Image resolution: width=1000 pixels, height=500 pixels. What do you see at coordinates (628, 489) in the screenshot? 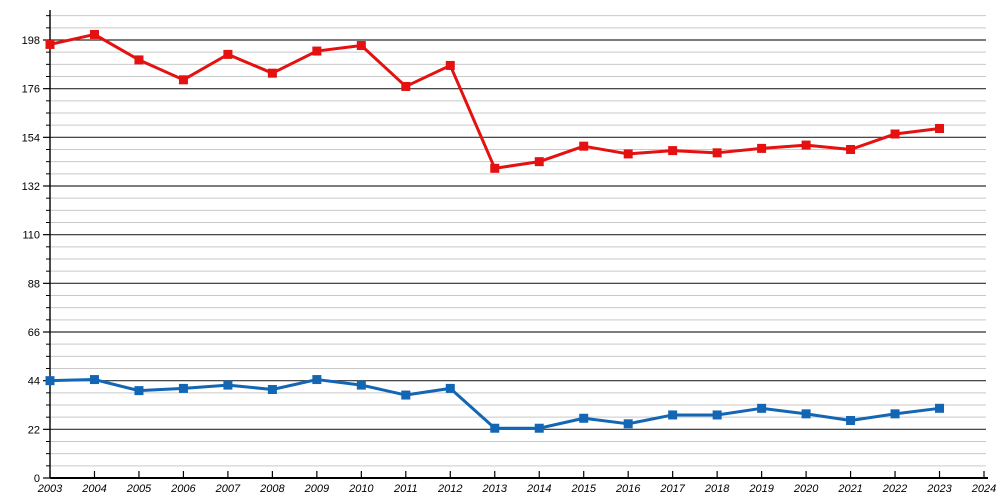
I see `x-tick-label: 2016` at bounding box center [628, 489].